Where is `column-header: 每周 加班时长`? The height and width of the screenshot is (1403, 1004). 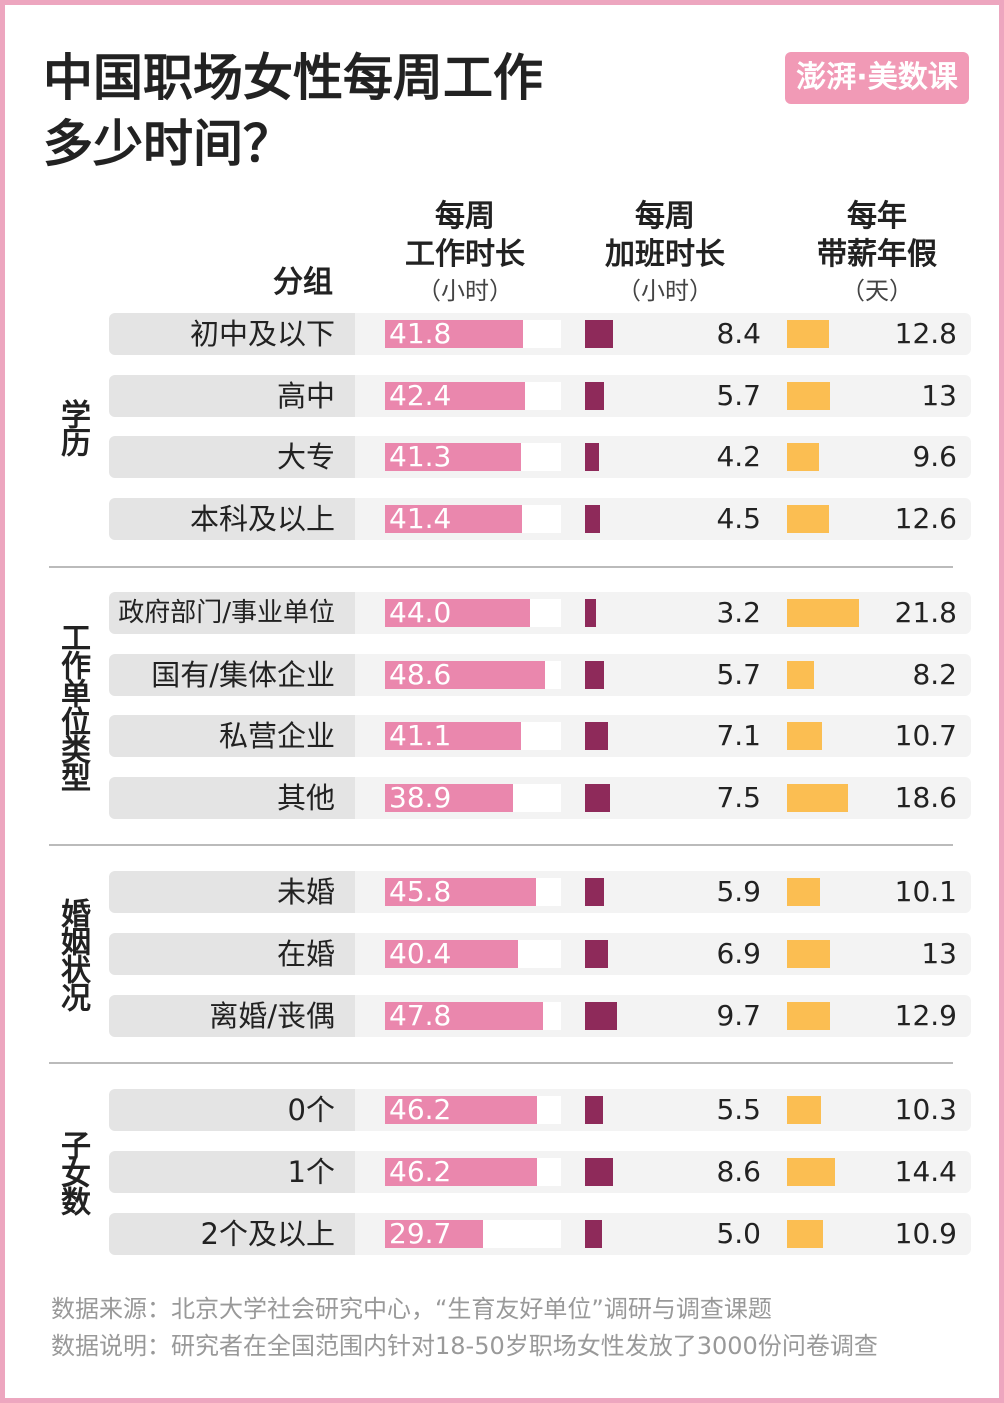
column-header: 每周 加班时长 is located at coordinates (665, 235).